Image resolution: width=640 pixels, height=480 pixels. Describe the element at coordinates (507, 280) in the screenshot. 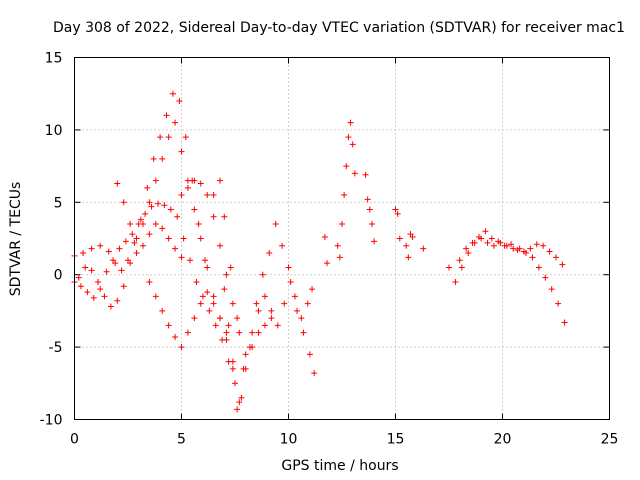

I see `series-track-k` at that location.